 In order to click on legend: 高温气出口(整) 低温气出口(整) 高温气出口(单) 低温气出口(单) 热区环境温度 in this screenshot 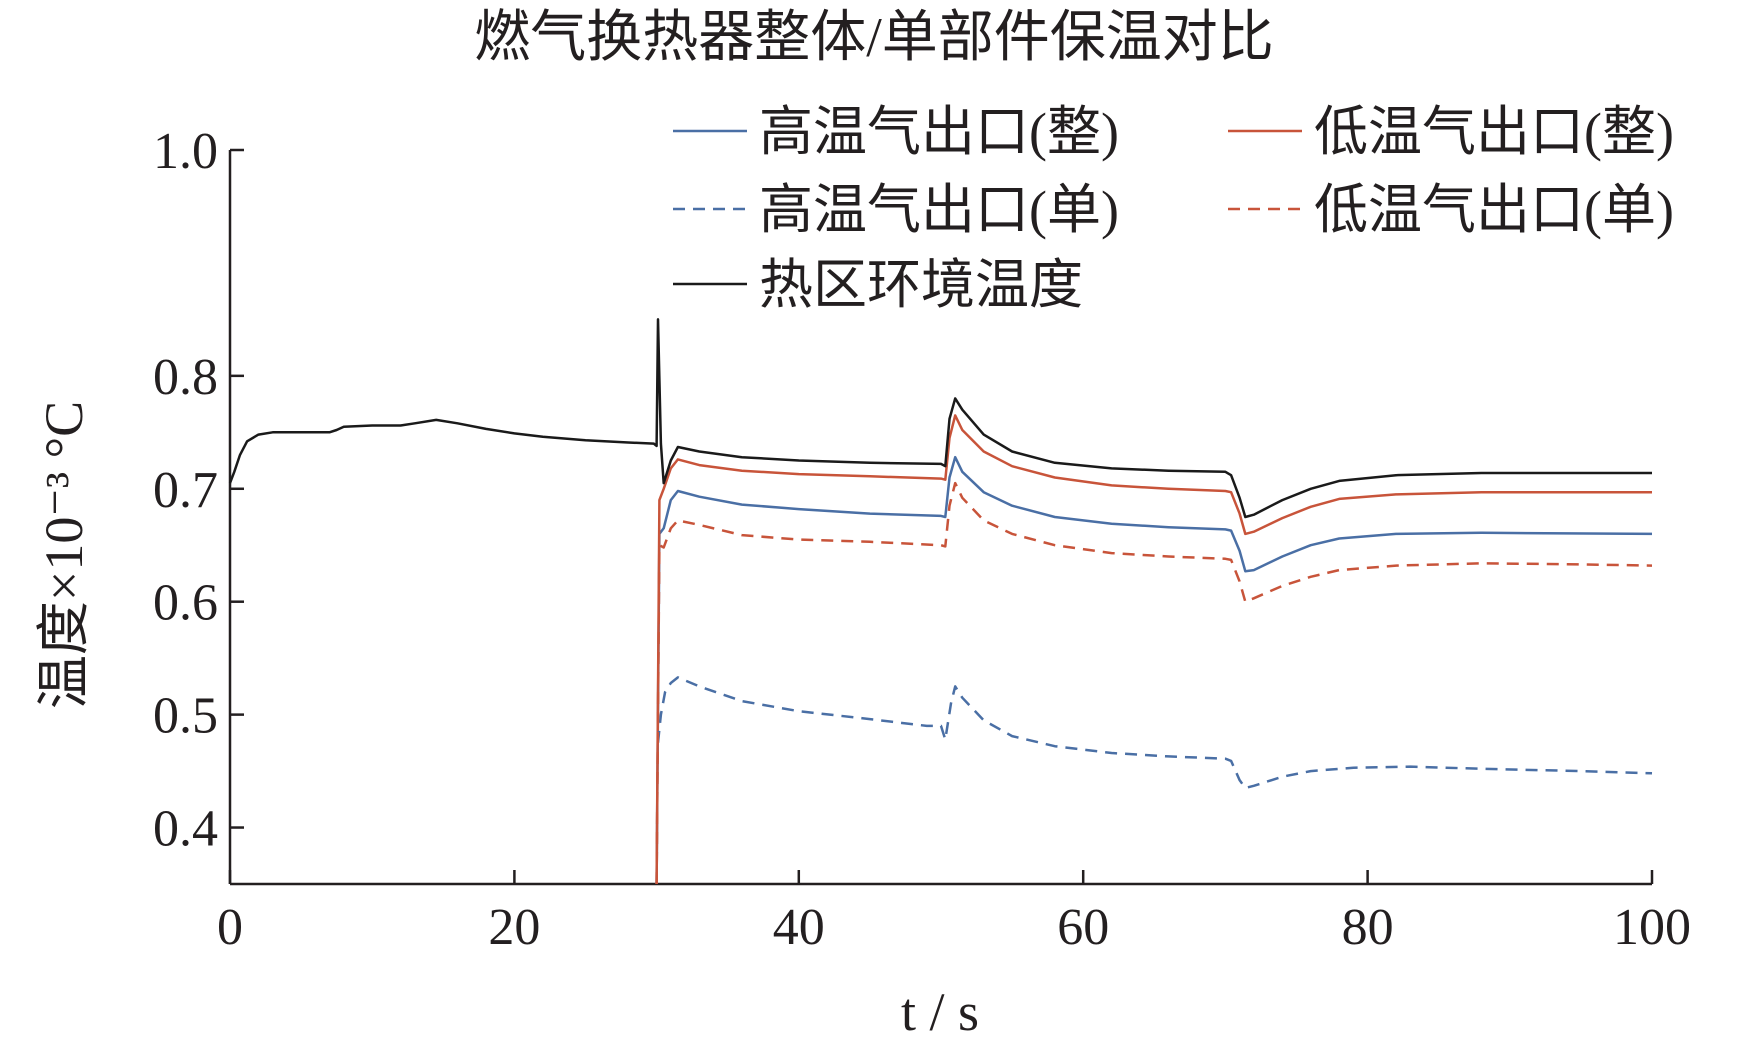, I will do `click(1173, 208)`.